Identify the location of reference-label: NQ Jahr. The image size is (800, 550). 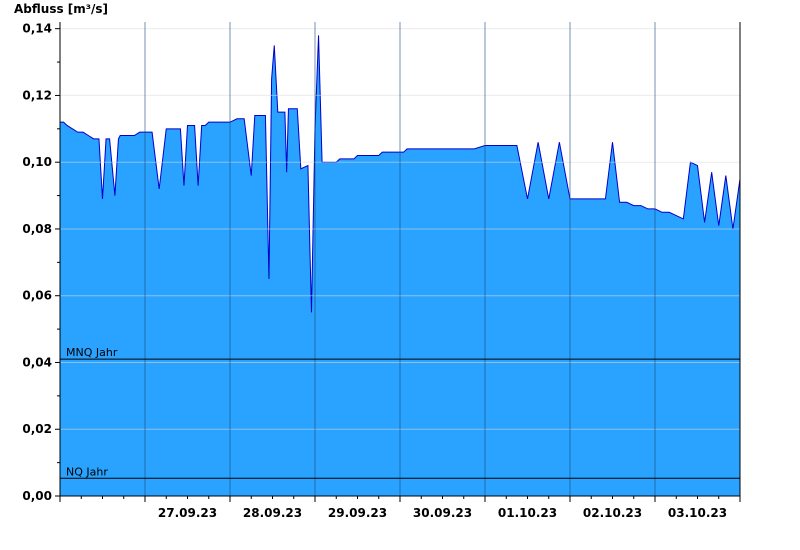
(87, 471).